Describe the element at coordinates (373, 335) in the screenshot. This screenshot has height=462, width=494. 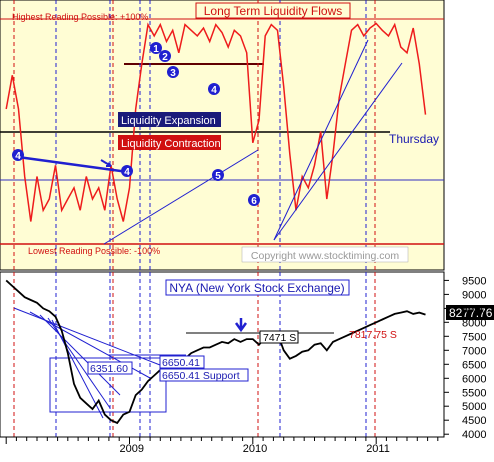
I see `annot-7817: 7817.75 S` at that location.